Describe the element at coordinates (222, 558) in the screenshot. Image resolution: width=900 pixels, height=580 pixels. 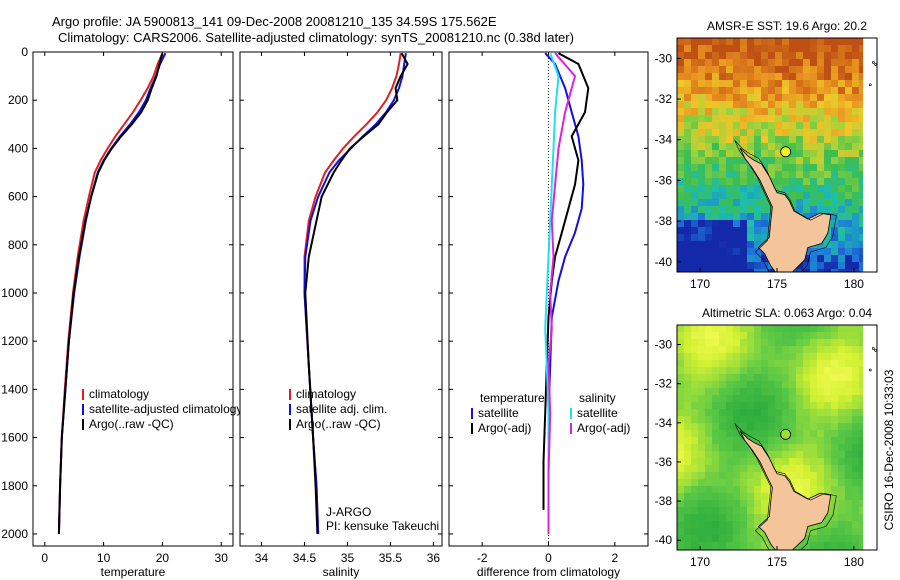
I see `x-tick-label: 30` at that location.